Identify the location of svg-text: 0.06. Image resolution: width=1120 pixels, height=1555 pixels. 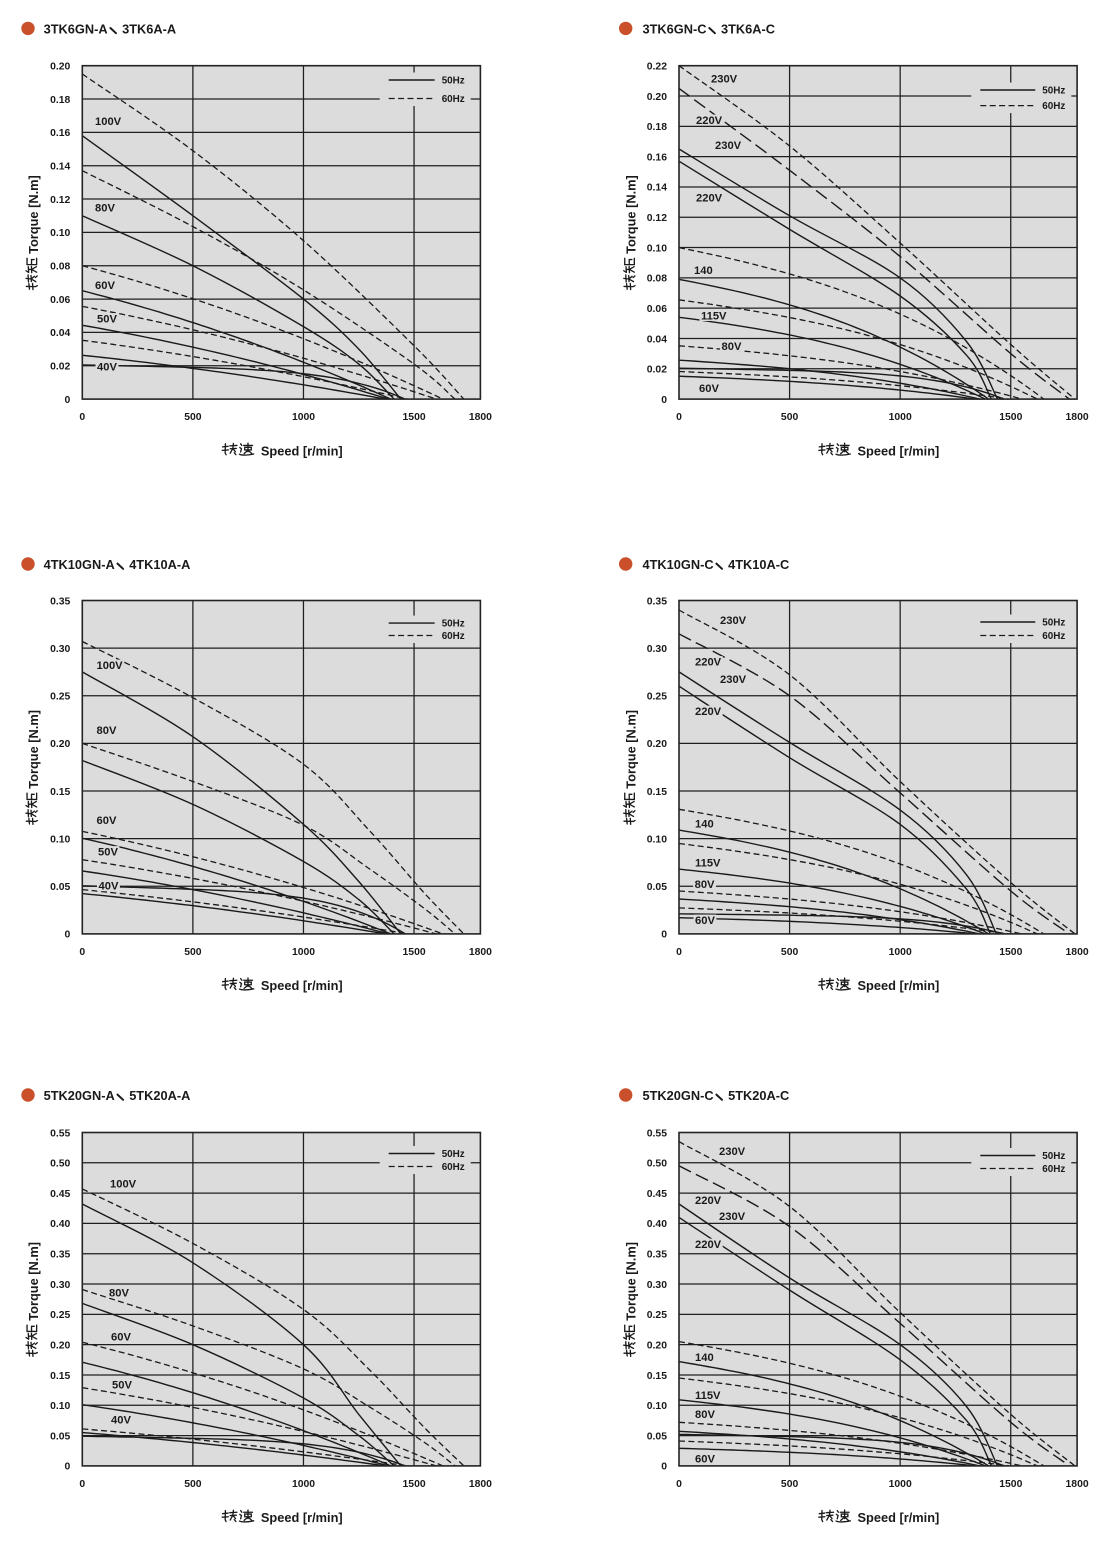
(657, 309).